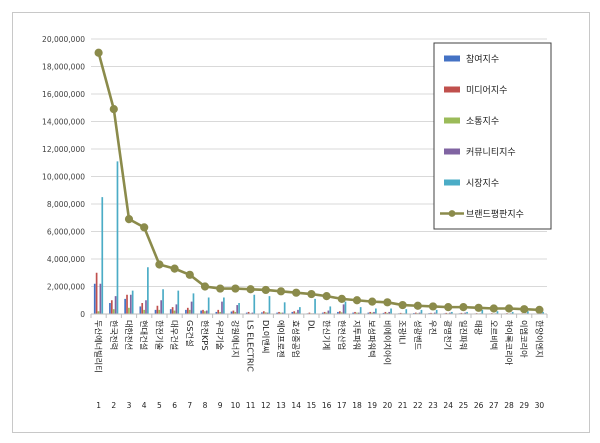  What do you see at coordinates (220, 335) in the screenshot?
I see `x-category-label: 우리기술` at bounding box center [220, 335].